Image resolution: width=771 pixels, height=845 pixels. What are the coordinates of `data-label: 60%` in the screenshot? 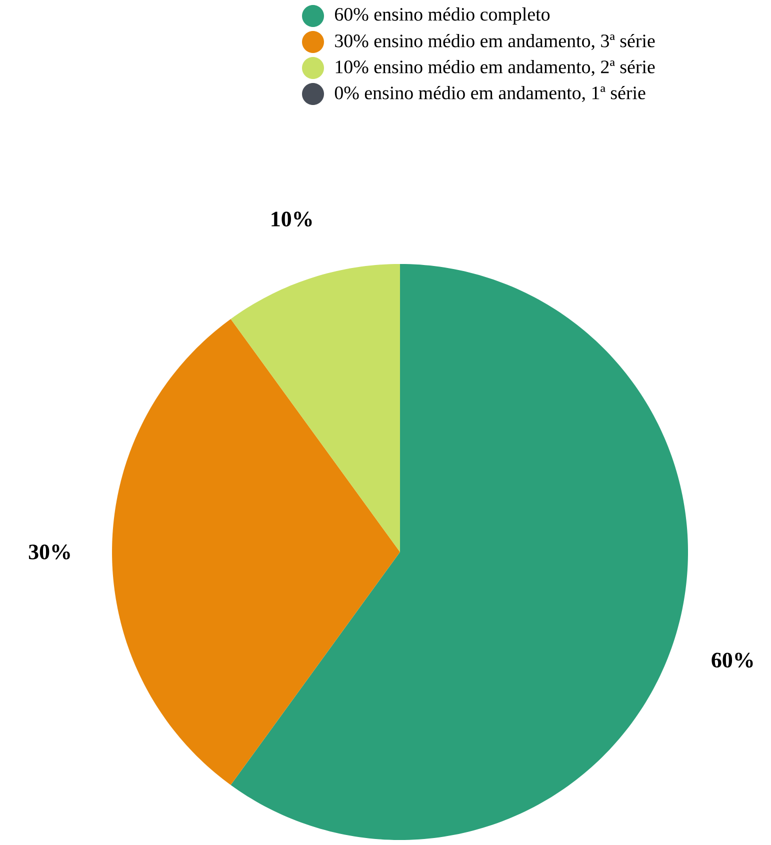 It's located at (732, 660).